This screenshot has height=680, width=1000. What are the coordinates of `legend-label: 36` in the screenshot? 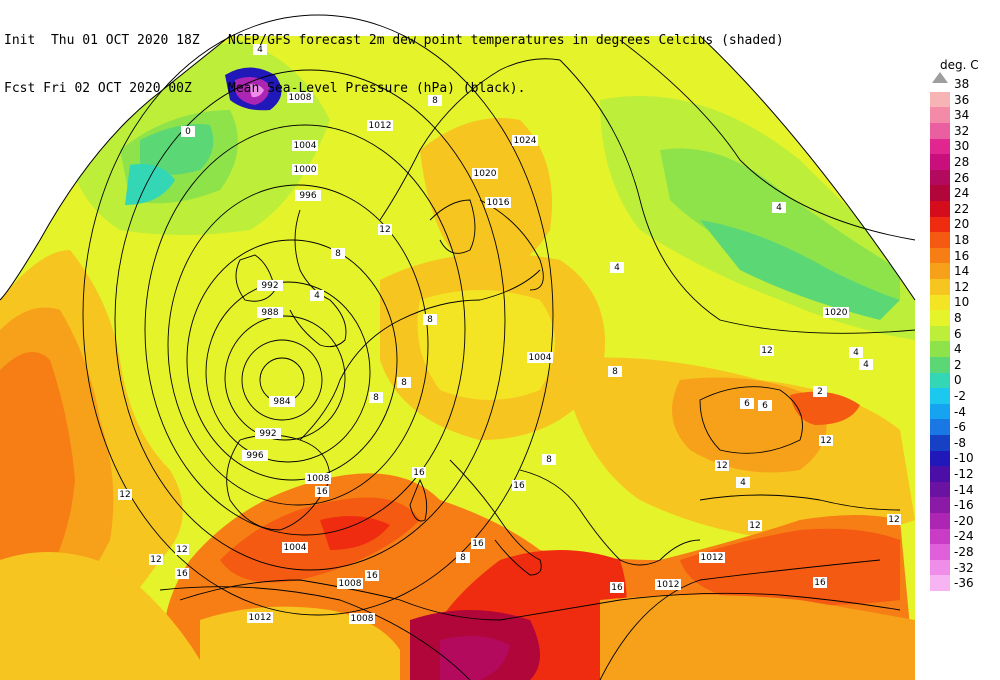 It's located at (962, 99).